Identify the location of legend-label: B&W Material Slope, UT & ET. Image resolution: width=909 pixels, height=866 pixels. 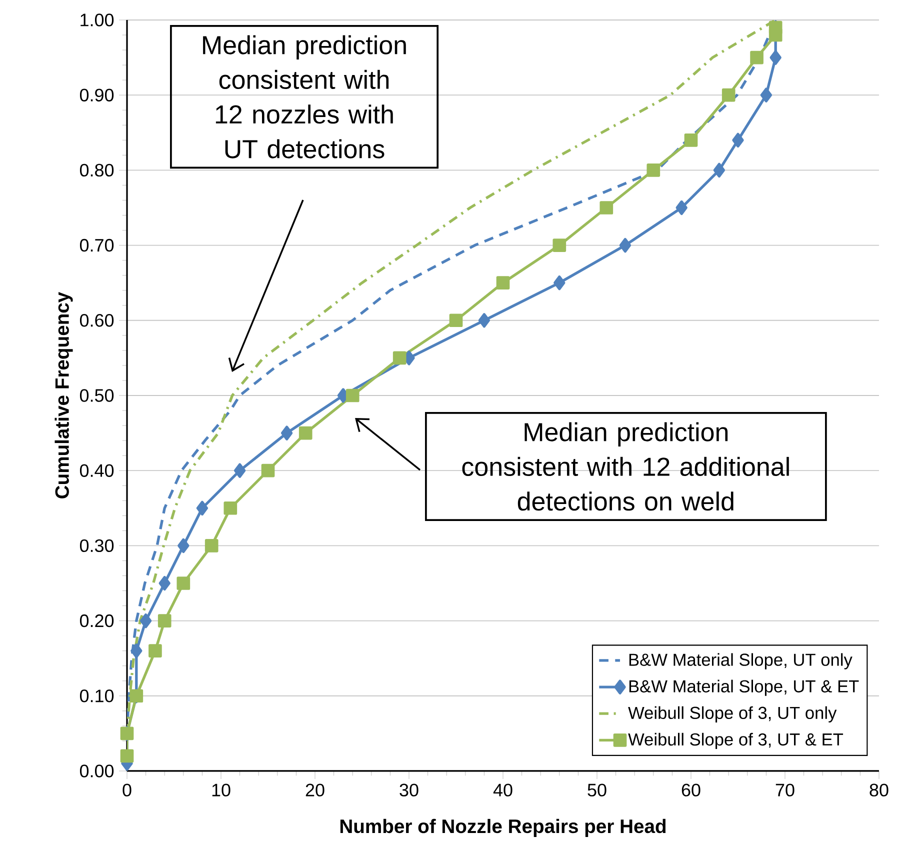
(744, 688).